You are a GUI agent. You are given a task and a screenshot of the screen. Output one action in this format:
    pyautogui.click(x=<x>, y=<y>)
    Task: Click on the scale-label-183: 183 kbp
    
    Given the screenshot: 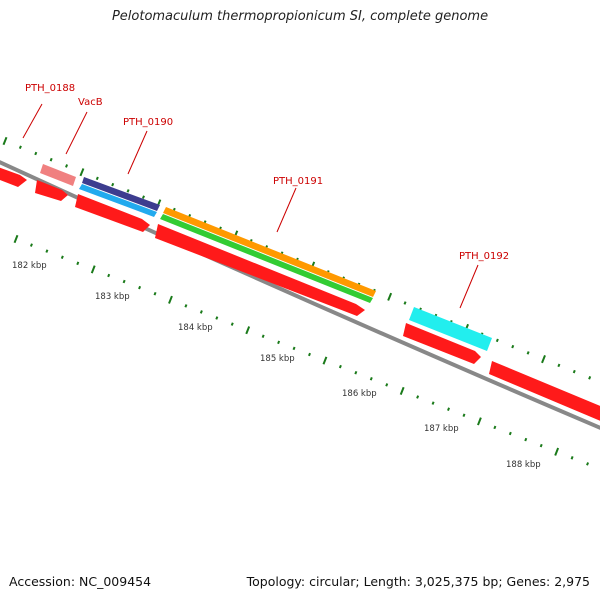 What is the action you would take?
    pyautogui.click(x=112, y=297)
    